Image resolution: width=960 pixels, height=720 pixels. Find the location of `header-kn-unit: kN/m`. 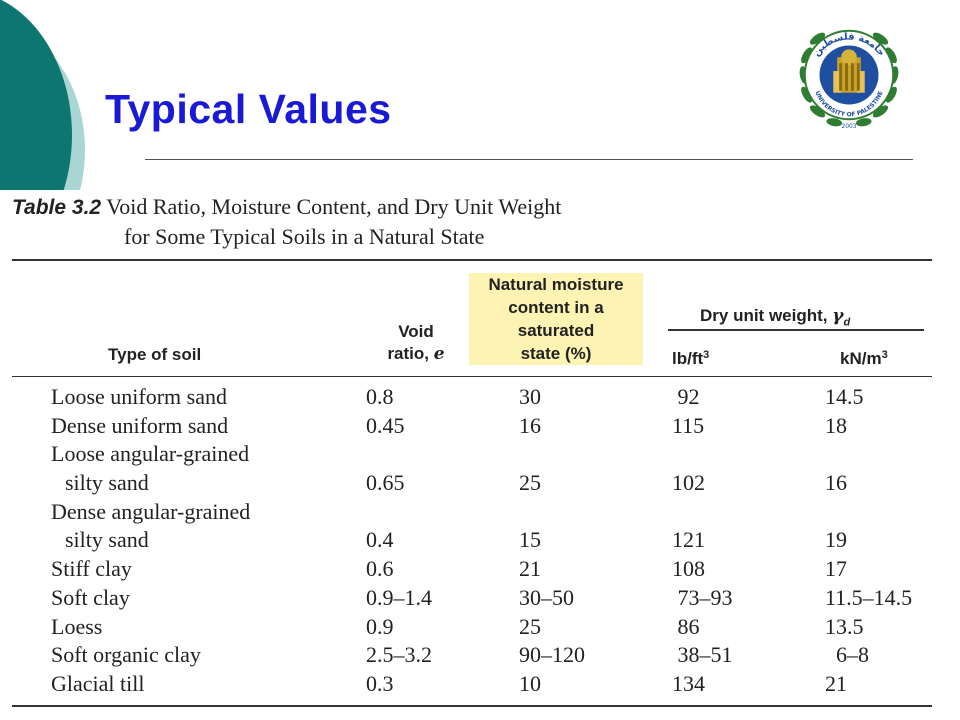

header-kn-unit: kN/m is located at coordinates (861, 358).